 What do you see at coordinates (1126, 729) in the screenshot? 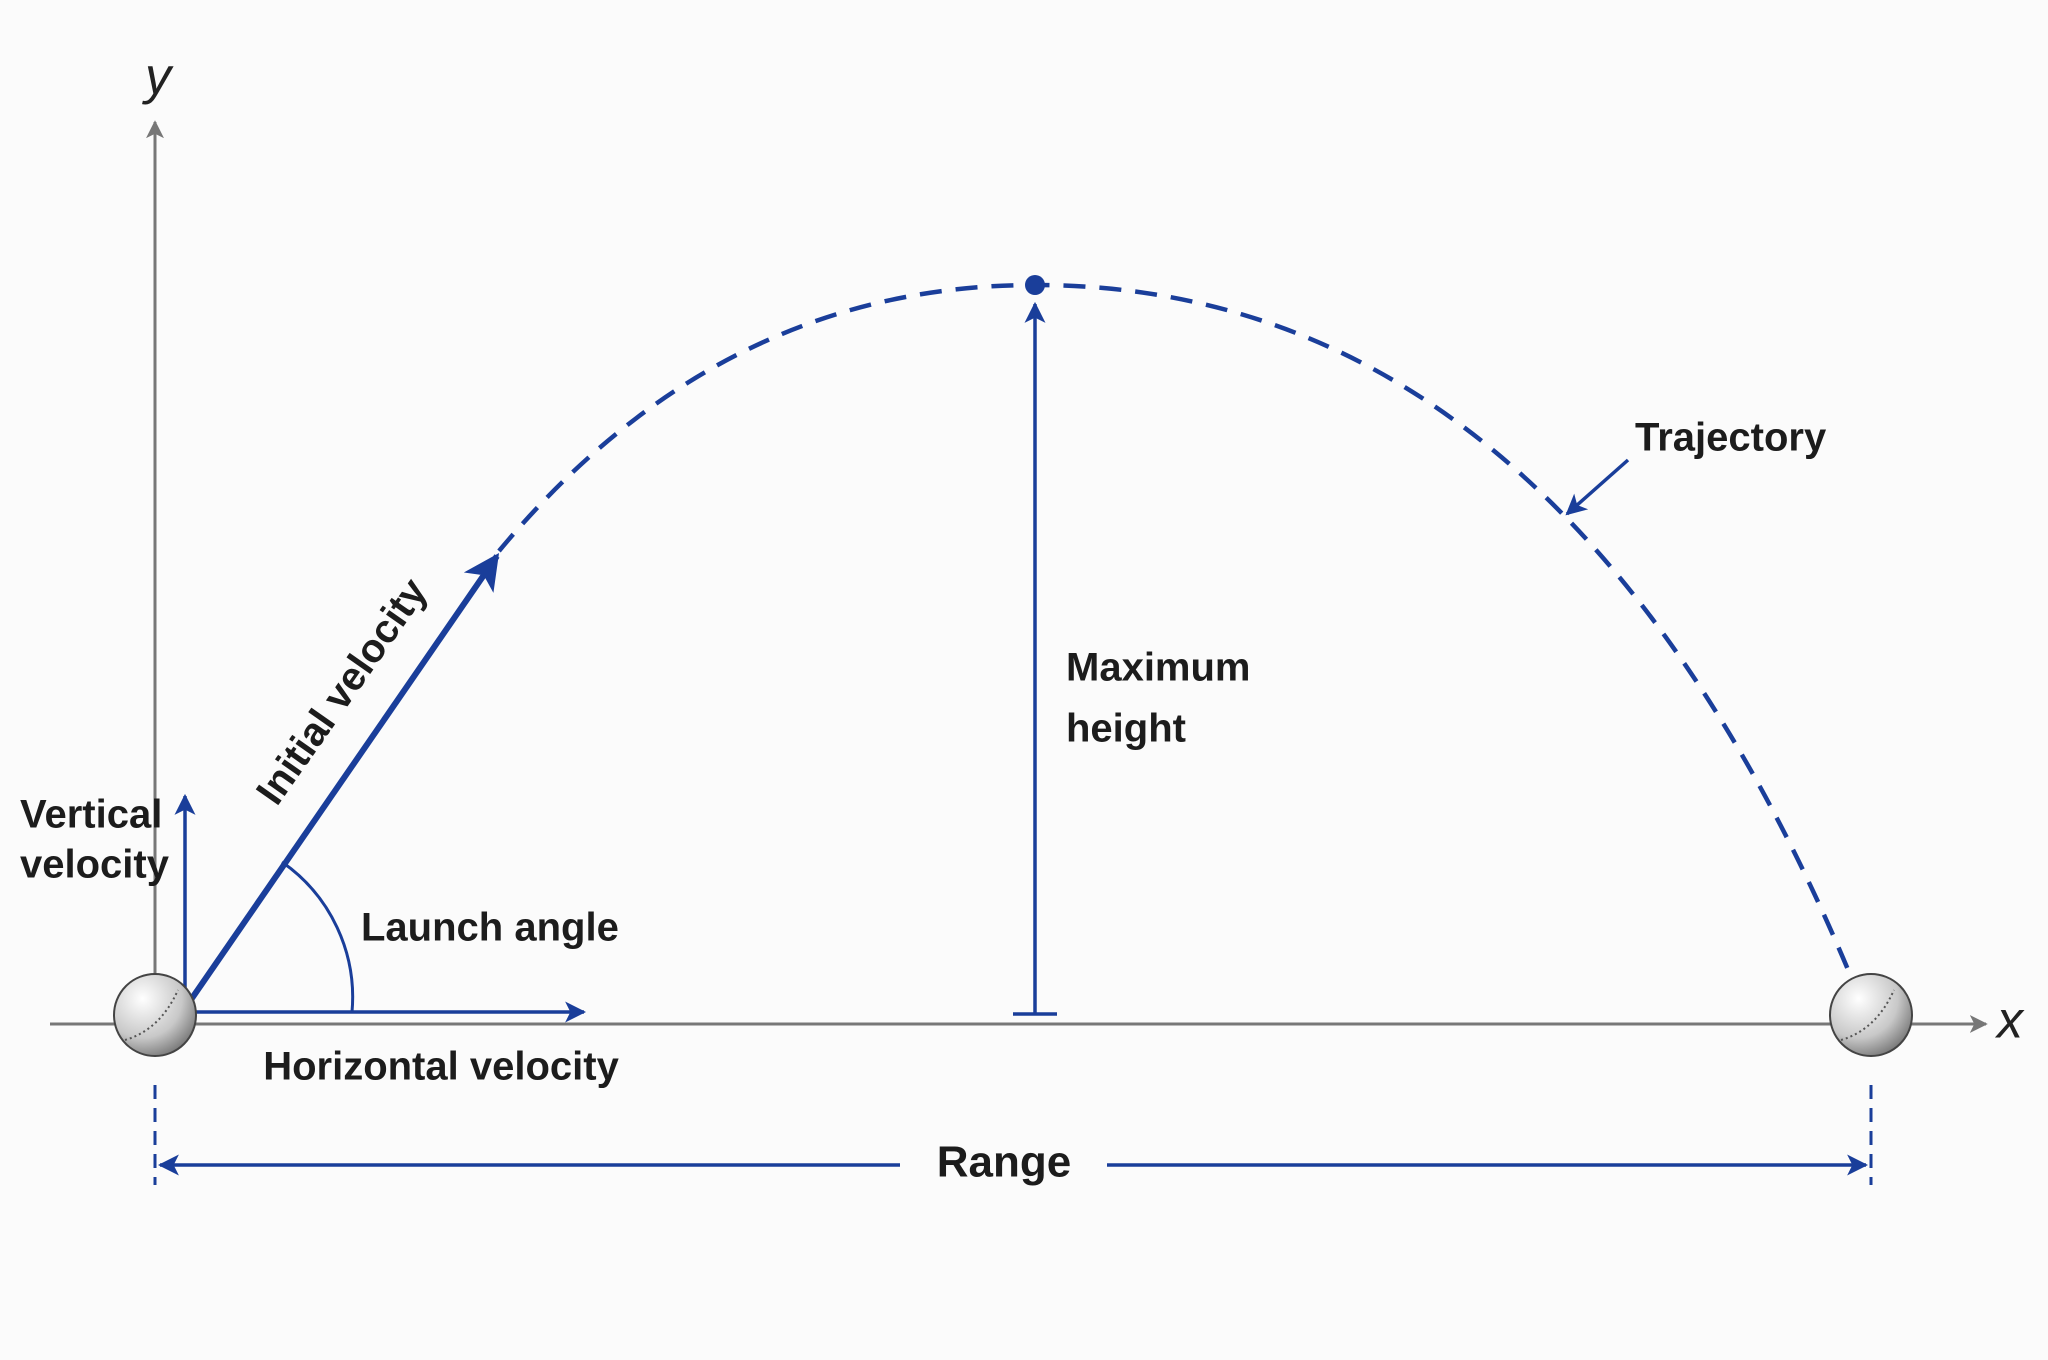
I see `max-height-label: height` at bounding box center [1126, 729].